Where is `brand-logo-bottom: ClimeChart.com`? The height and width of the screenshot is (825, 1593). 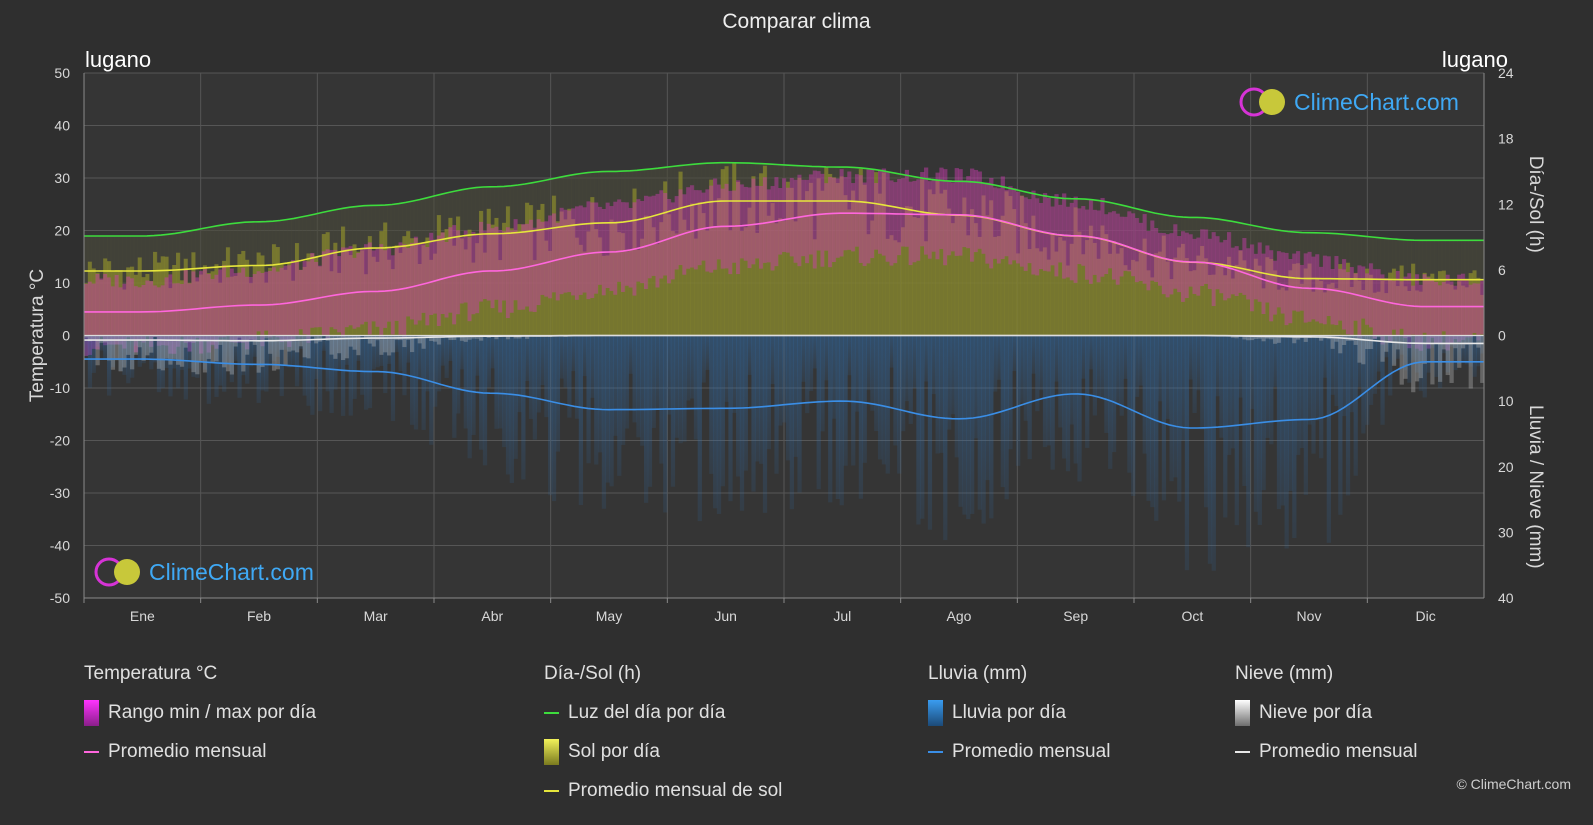 brand-logo-bottom: ClimeChart.com is located at coordinates (203, 572).